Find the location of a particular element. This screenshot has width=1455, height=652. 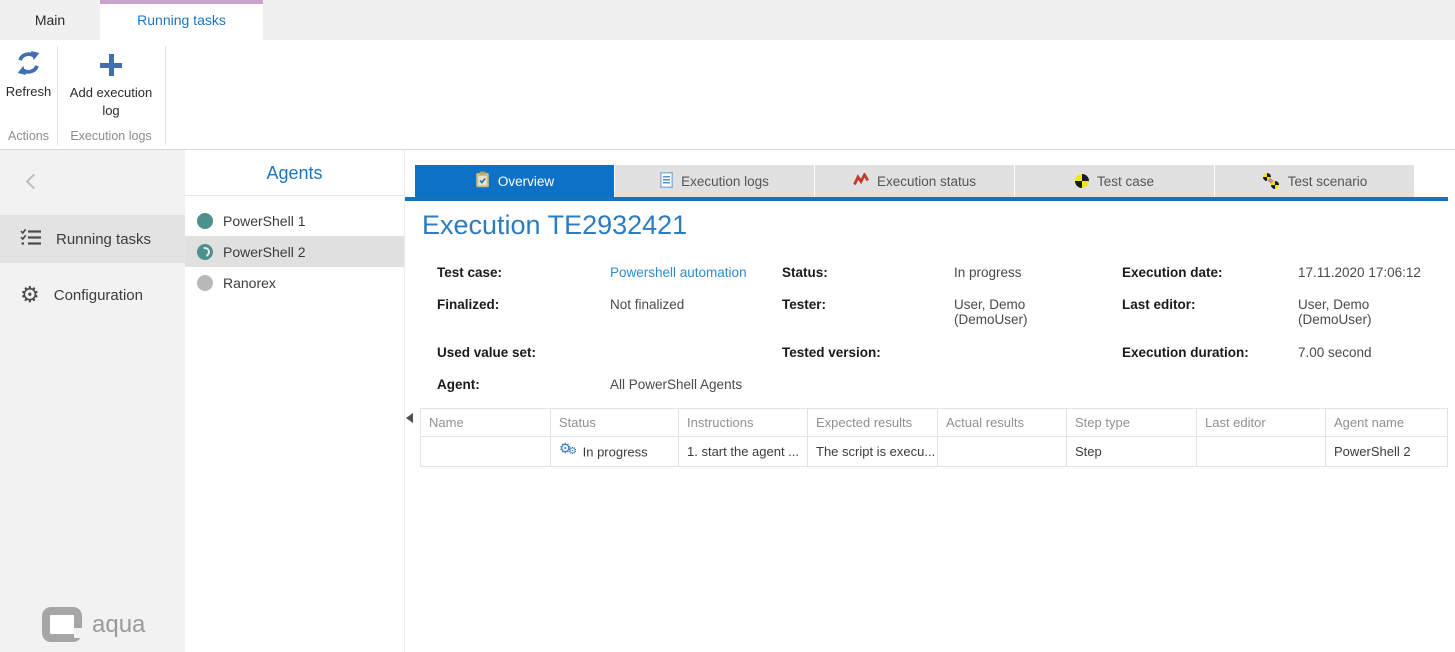

tab-running-tasks: Running tasks is located at coordinates (181, 20).